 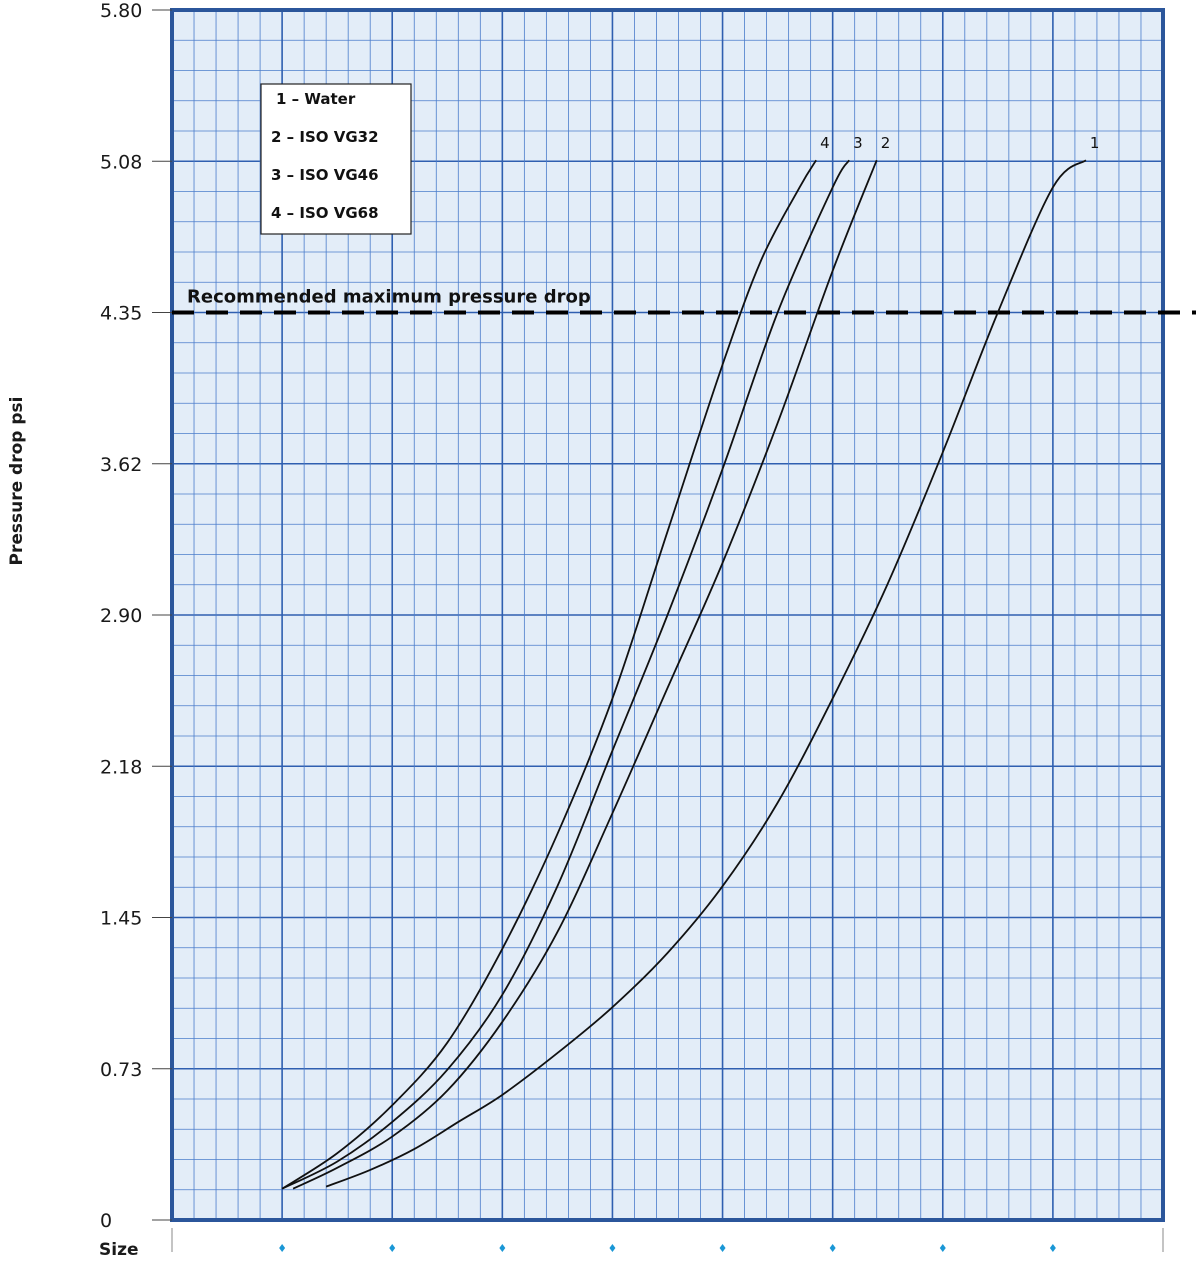 What do you see at coordinates (121, 314) in the screenshot?
I see `y-tick-label: 4.35` at bounding box center [121, 314].